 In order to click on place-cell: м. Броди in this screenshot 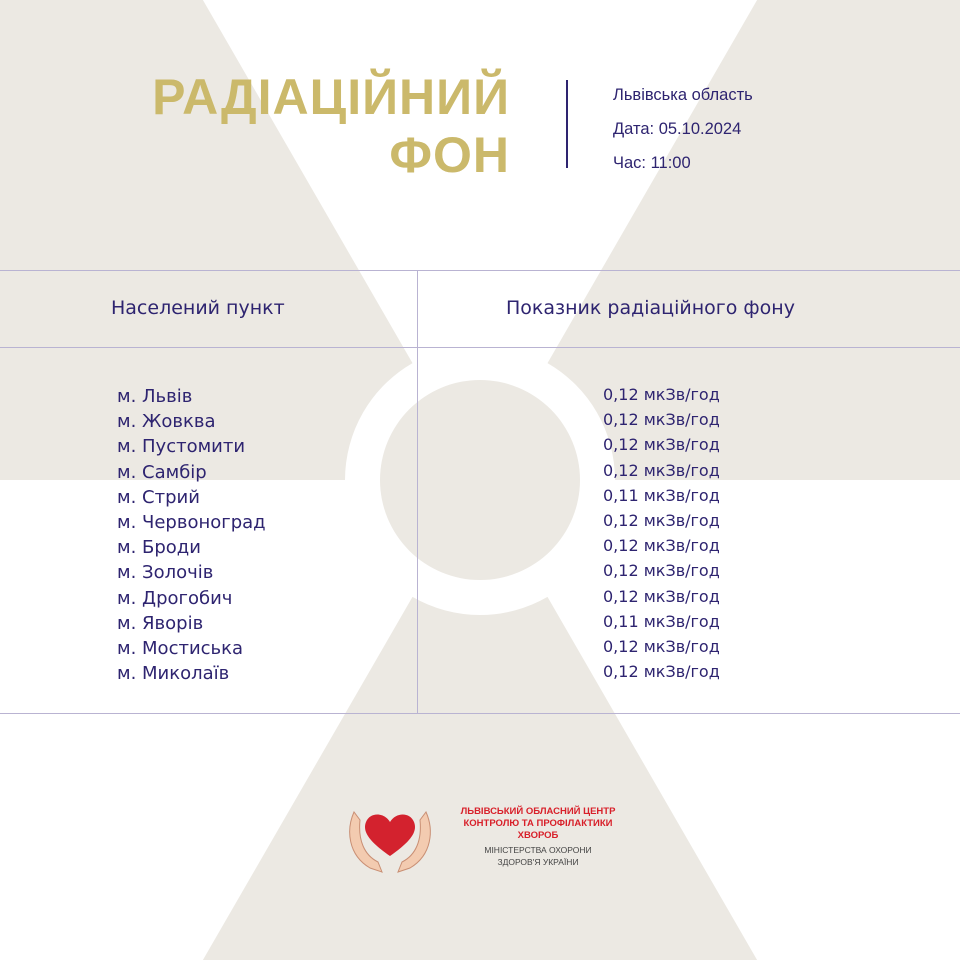, I will do `click(159, 548)`.